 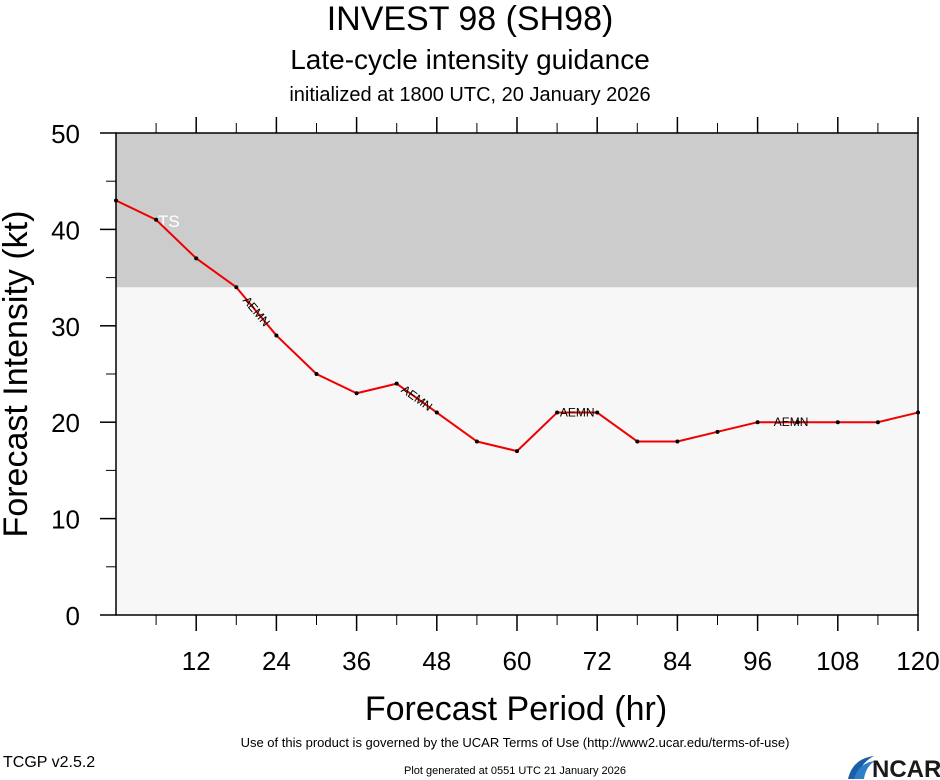 I want to click on x-axis-label: Forecast Period (hr), so click(x=516, y=709).